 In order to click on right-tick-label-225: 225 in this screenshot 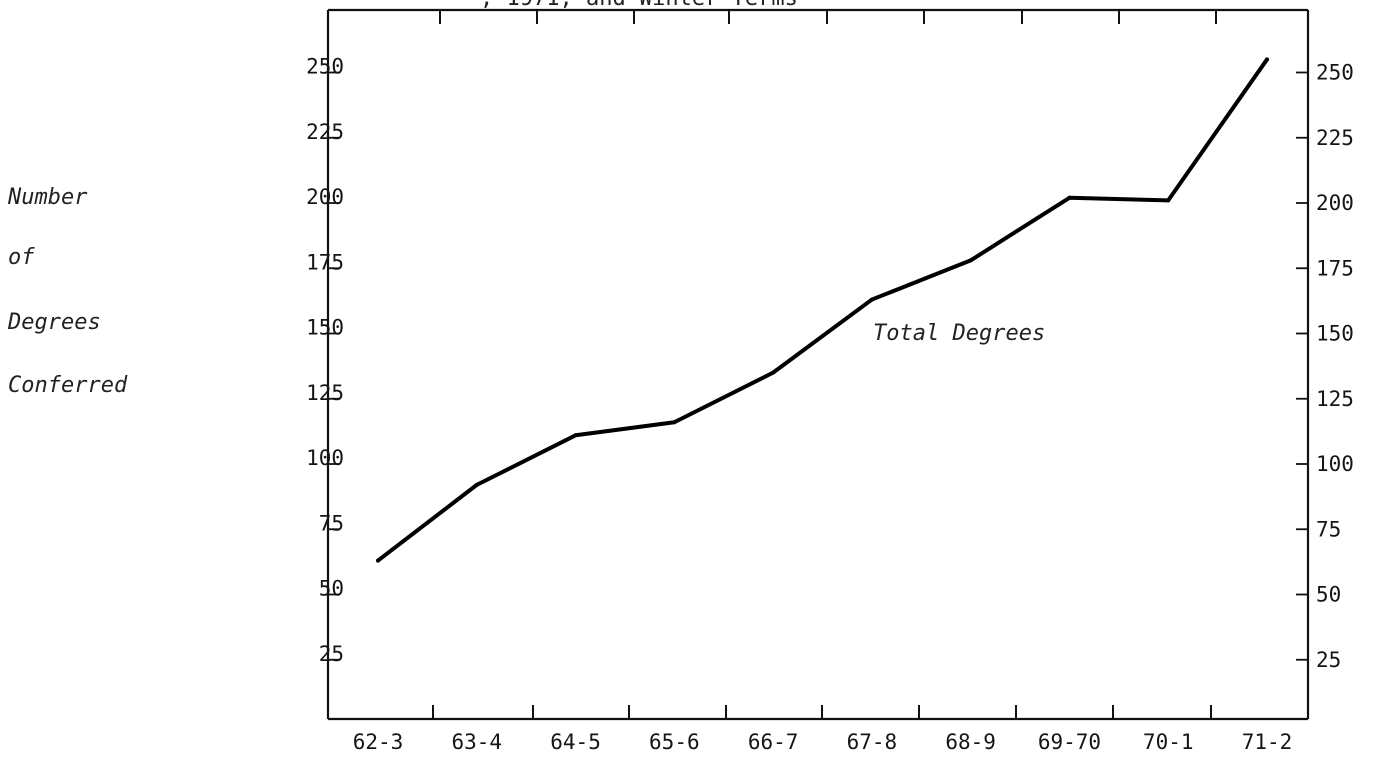, I will do `click(1335, 138)`.